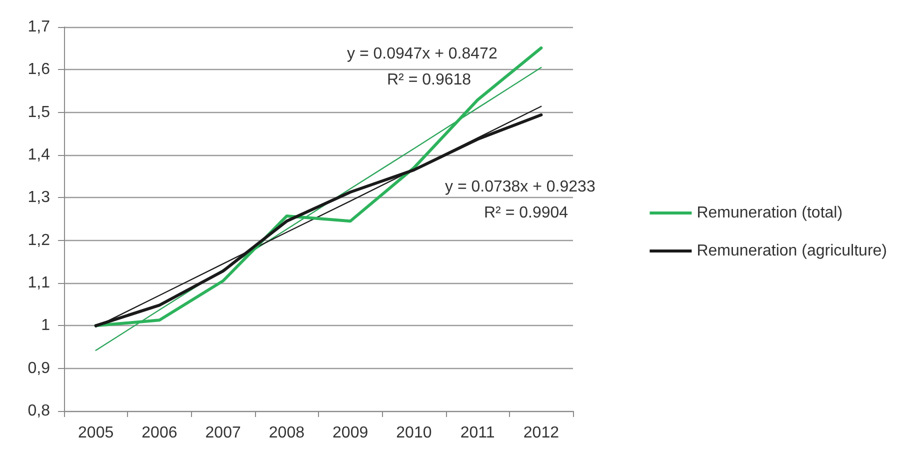 The height and width of the screenshot is (464, 910). Describe the element at coordinates (422, 54) in the screenshot. I see `annotation: y = 0.0947x + 0.8472` at that location.